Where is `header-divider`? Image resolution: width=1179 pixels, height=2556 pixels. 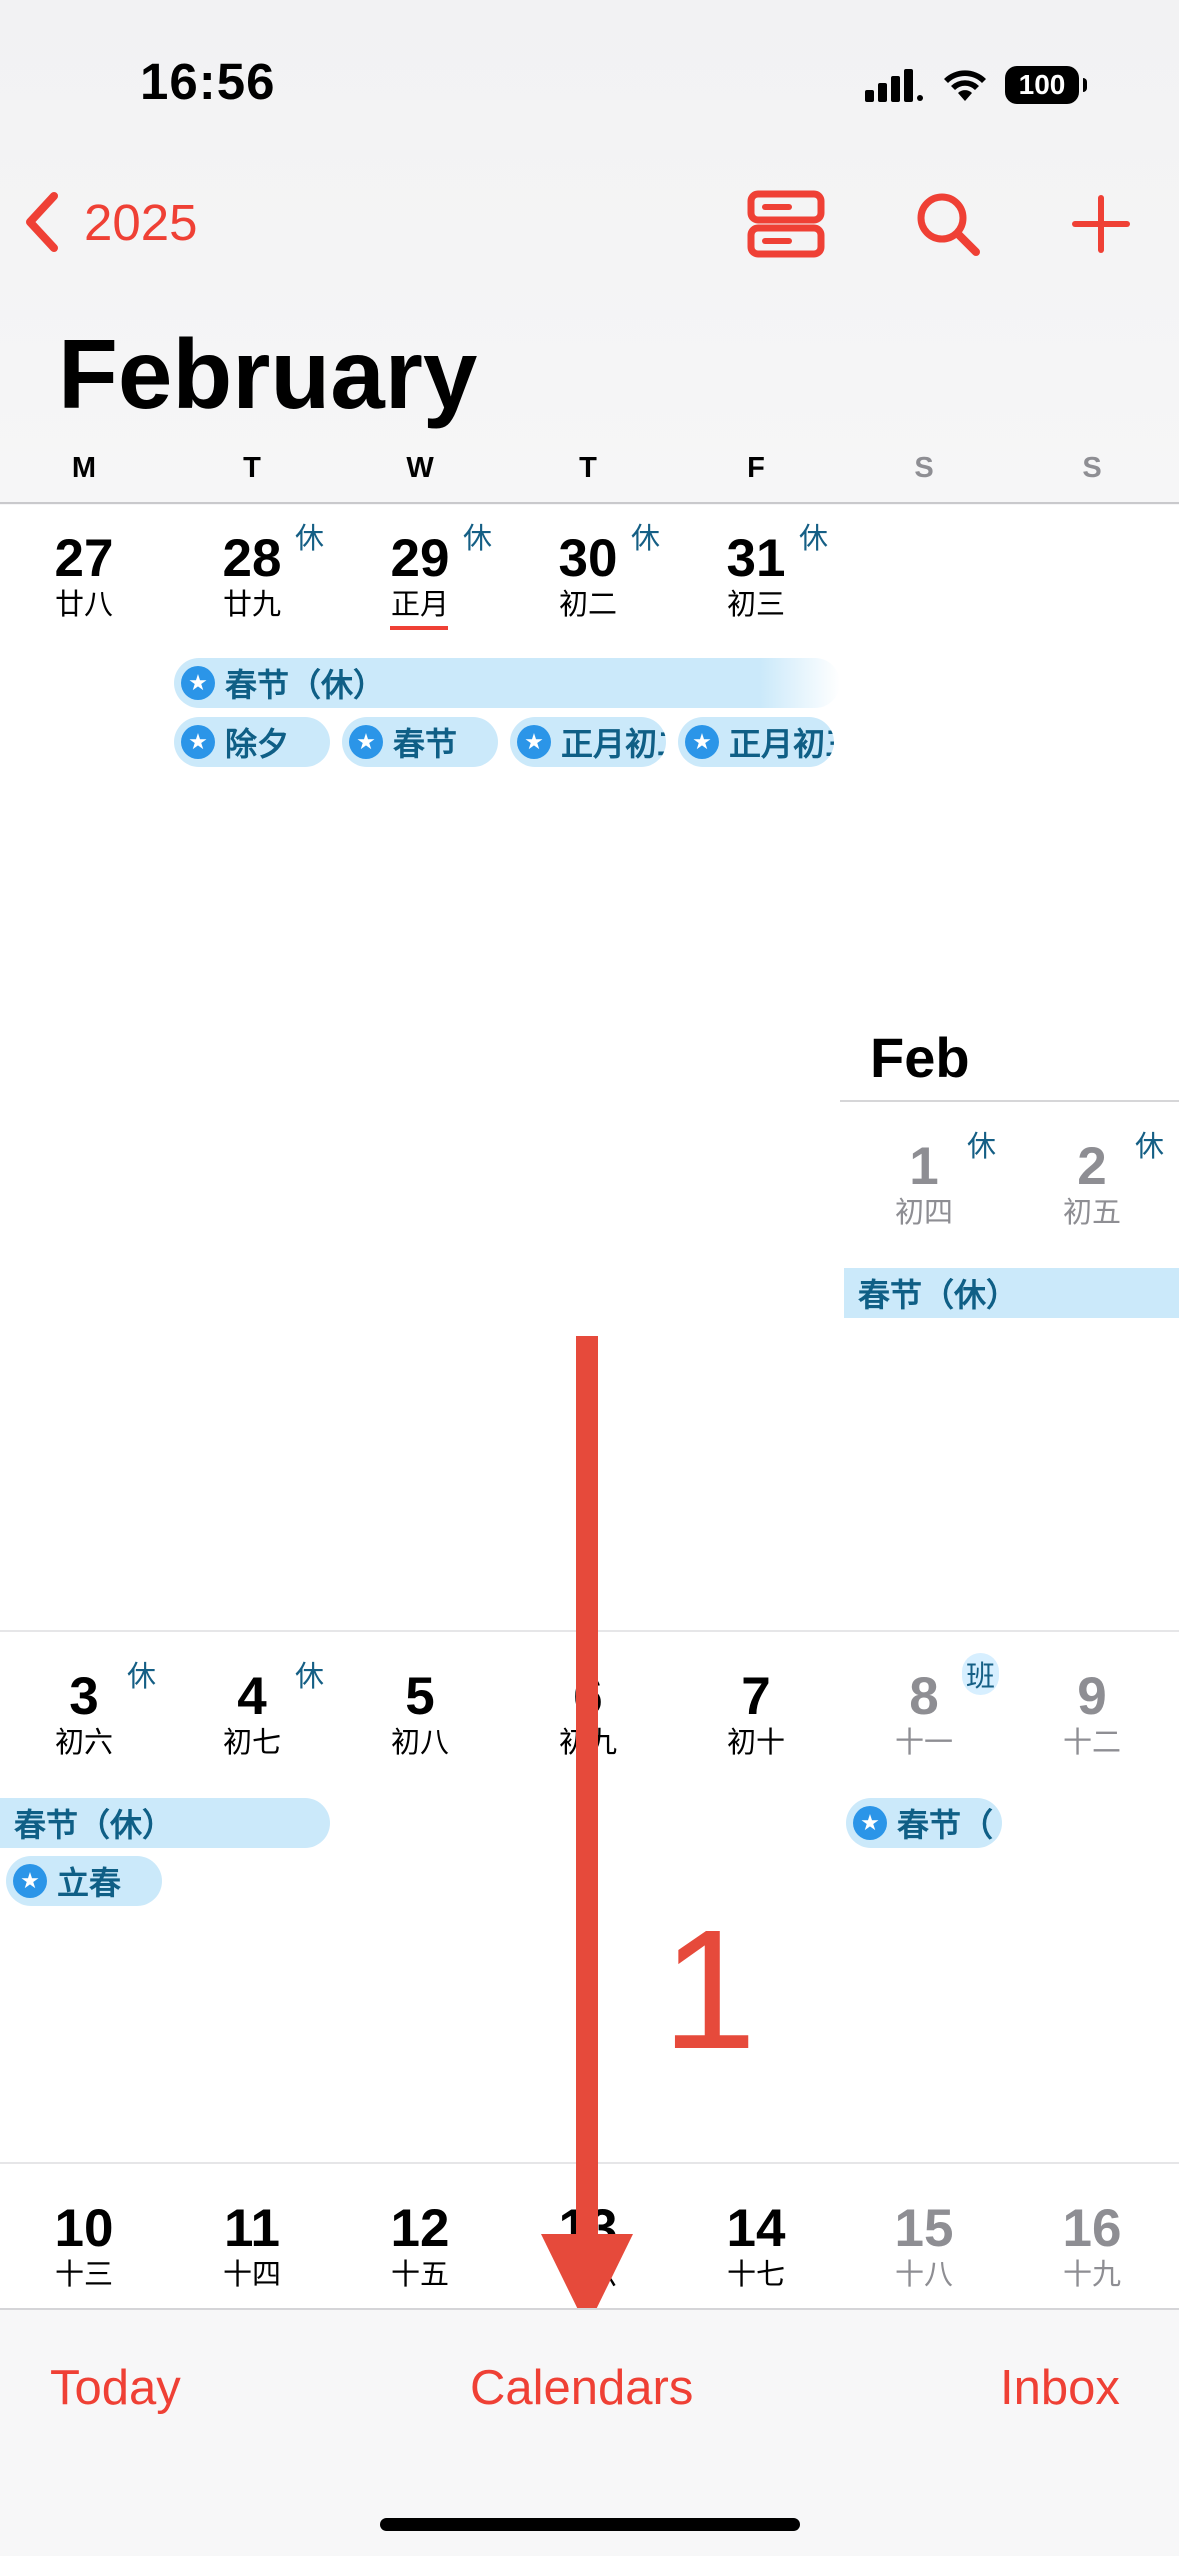 header-divider is located at coordinates (589, 503).